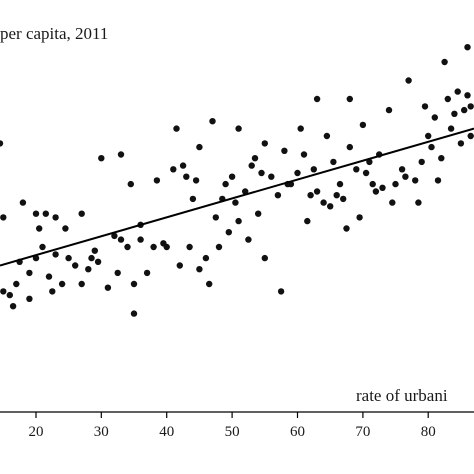  What do you see at coordinates (297, 432) in the screenshot?
I see `x-tick-label: 60` at bounding box center [297, 432].